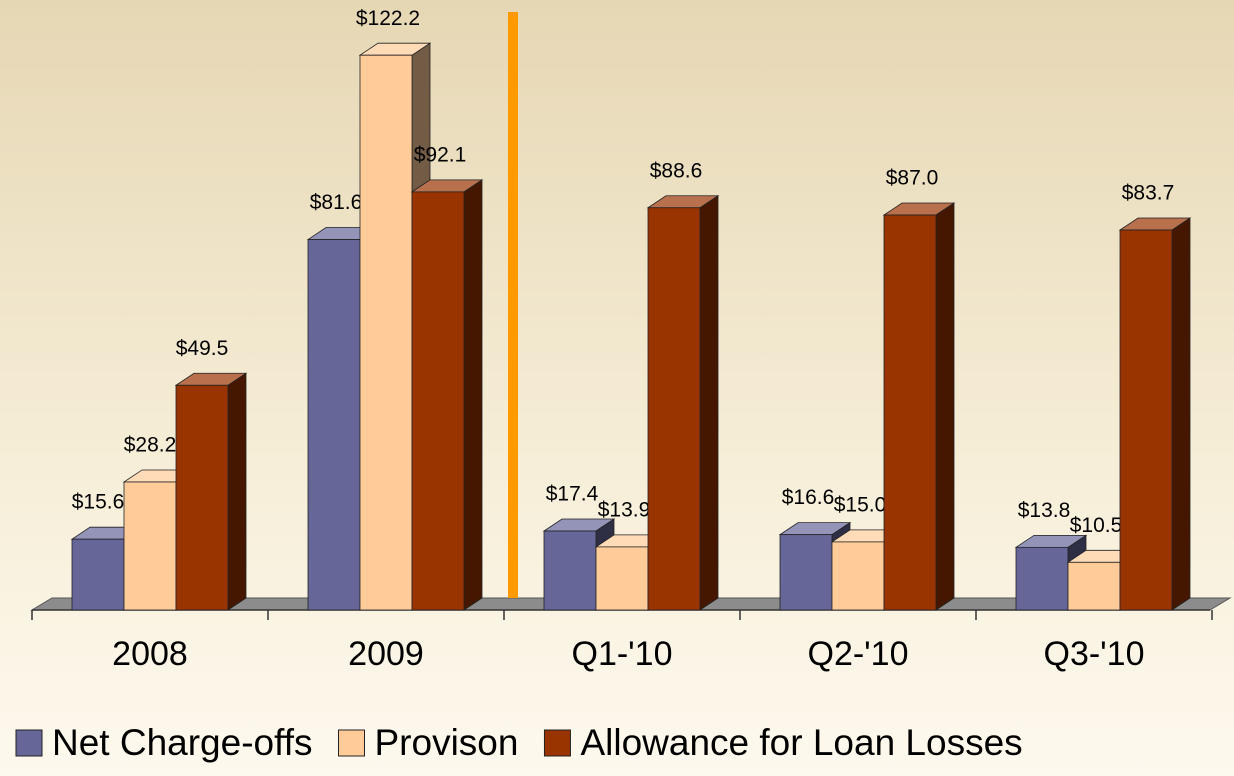  Describe the element at coordinates (912, 178) in the screenshot. I see `value-label: $87.0` at that location.